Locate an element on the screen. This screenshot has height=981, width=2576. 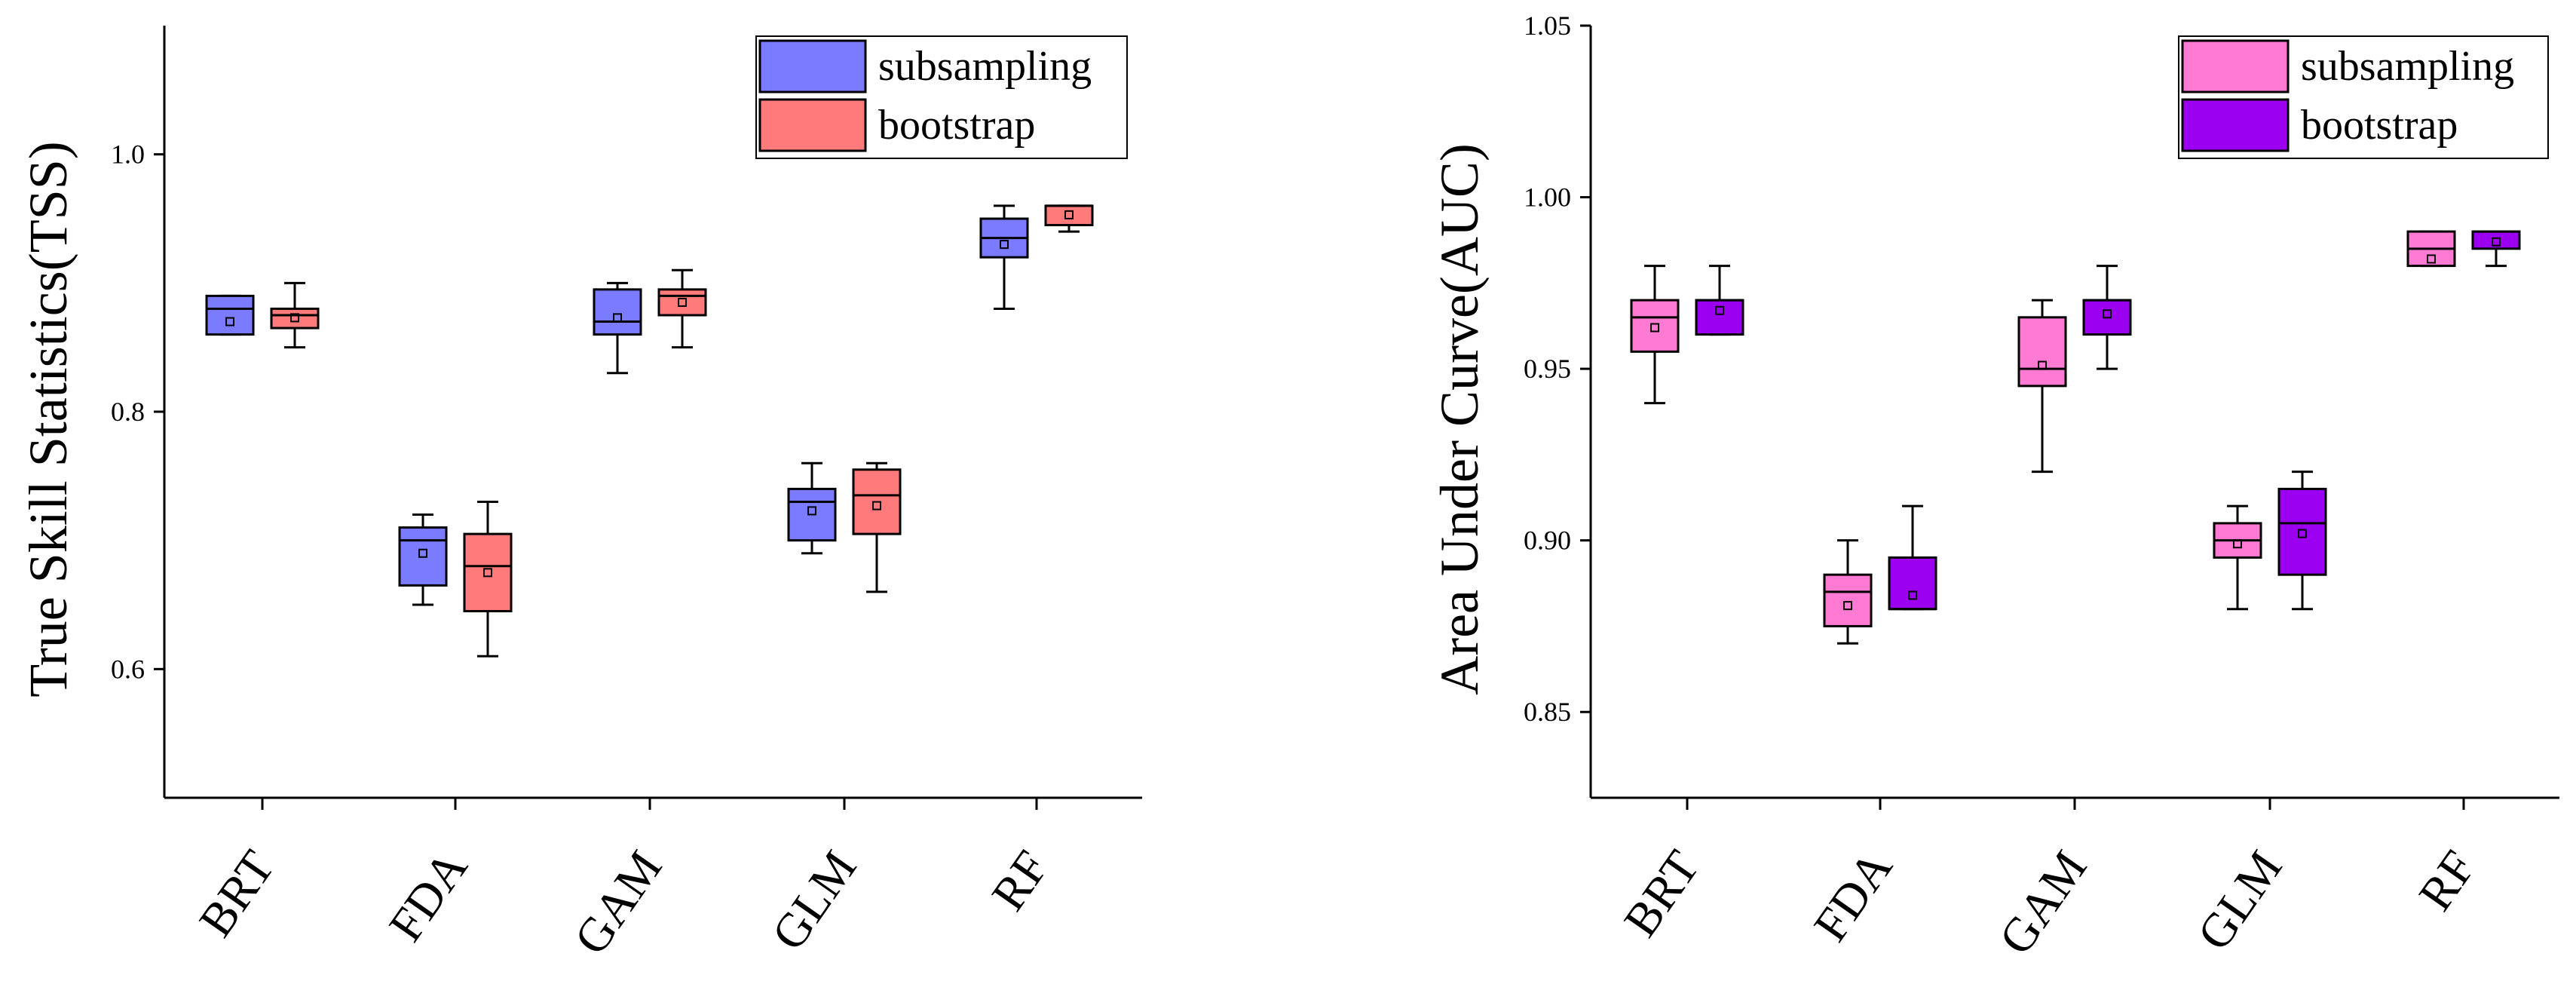
y-tick-label: 0.95 is located at coordinates (1547, 369).